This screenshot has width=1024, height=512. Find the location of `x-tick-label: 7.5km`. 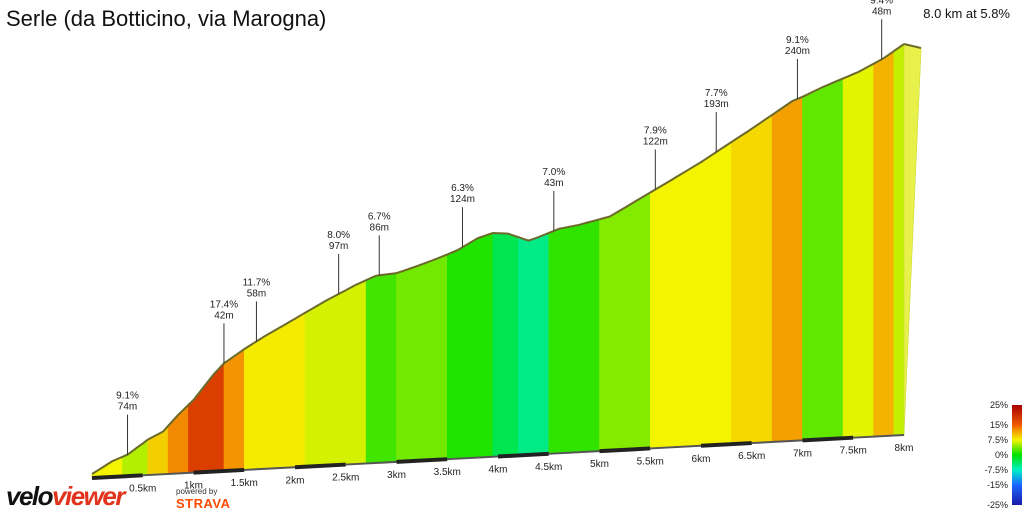

x-tick-label: 7.5km is located at coordinates (853, 451).